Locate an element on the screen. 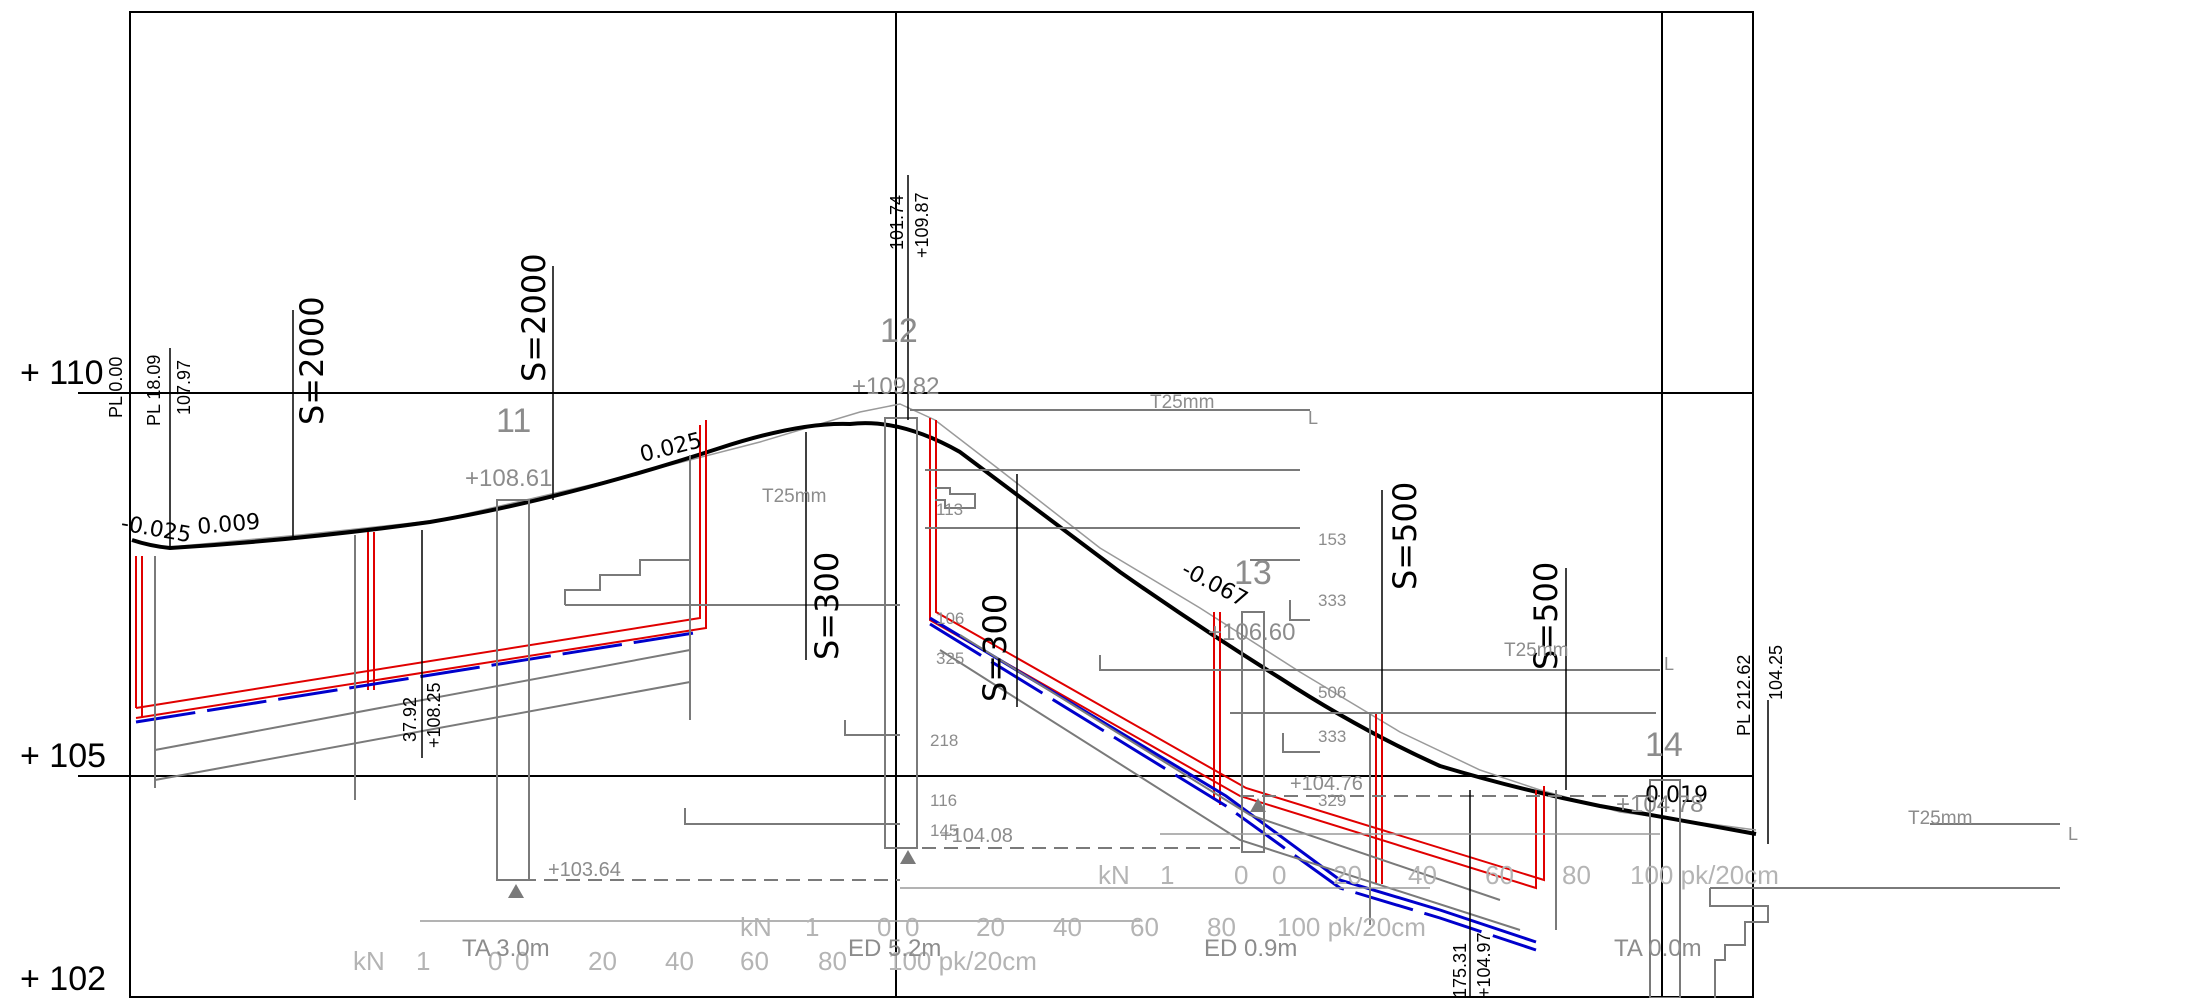 The image size is (2202, 998). load-value: 153 is located at coordinates (1332, 539).